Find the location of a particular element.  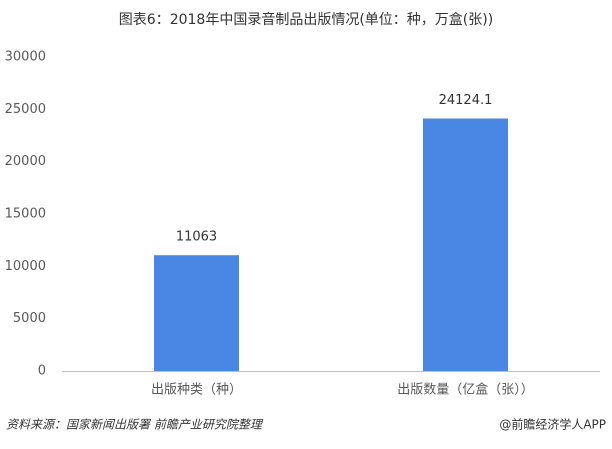

y-tick-label: 25000 is located at coordinates (25, 109).